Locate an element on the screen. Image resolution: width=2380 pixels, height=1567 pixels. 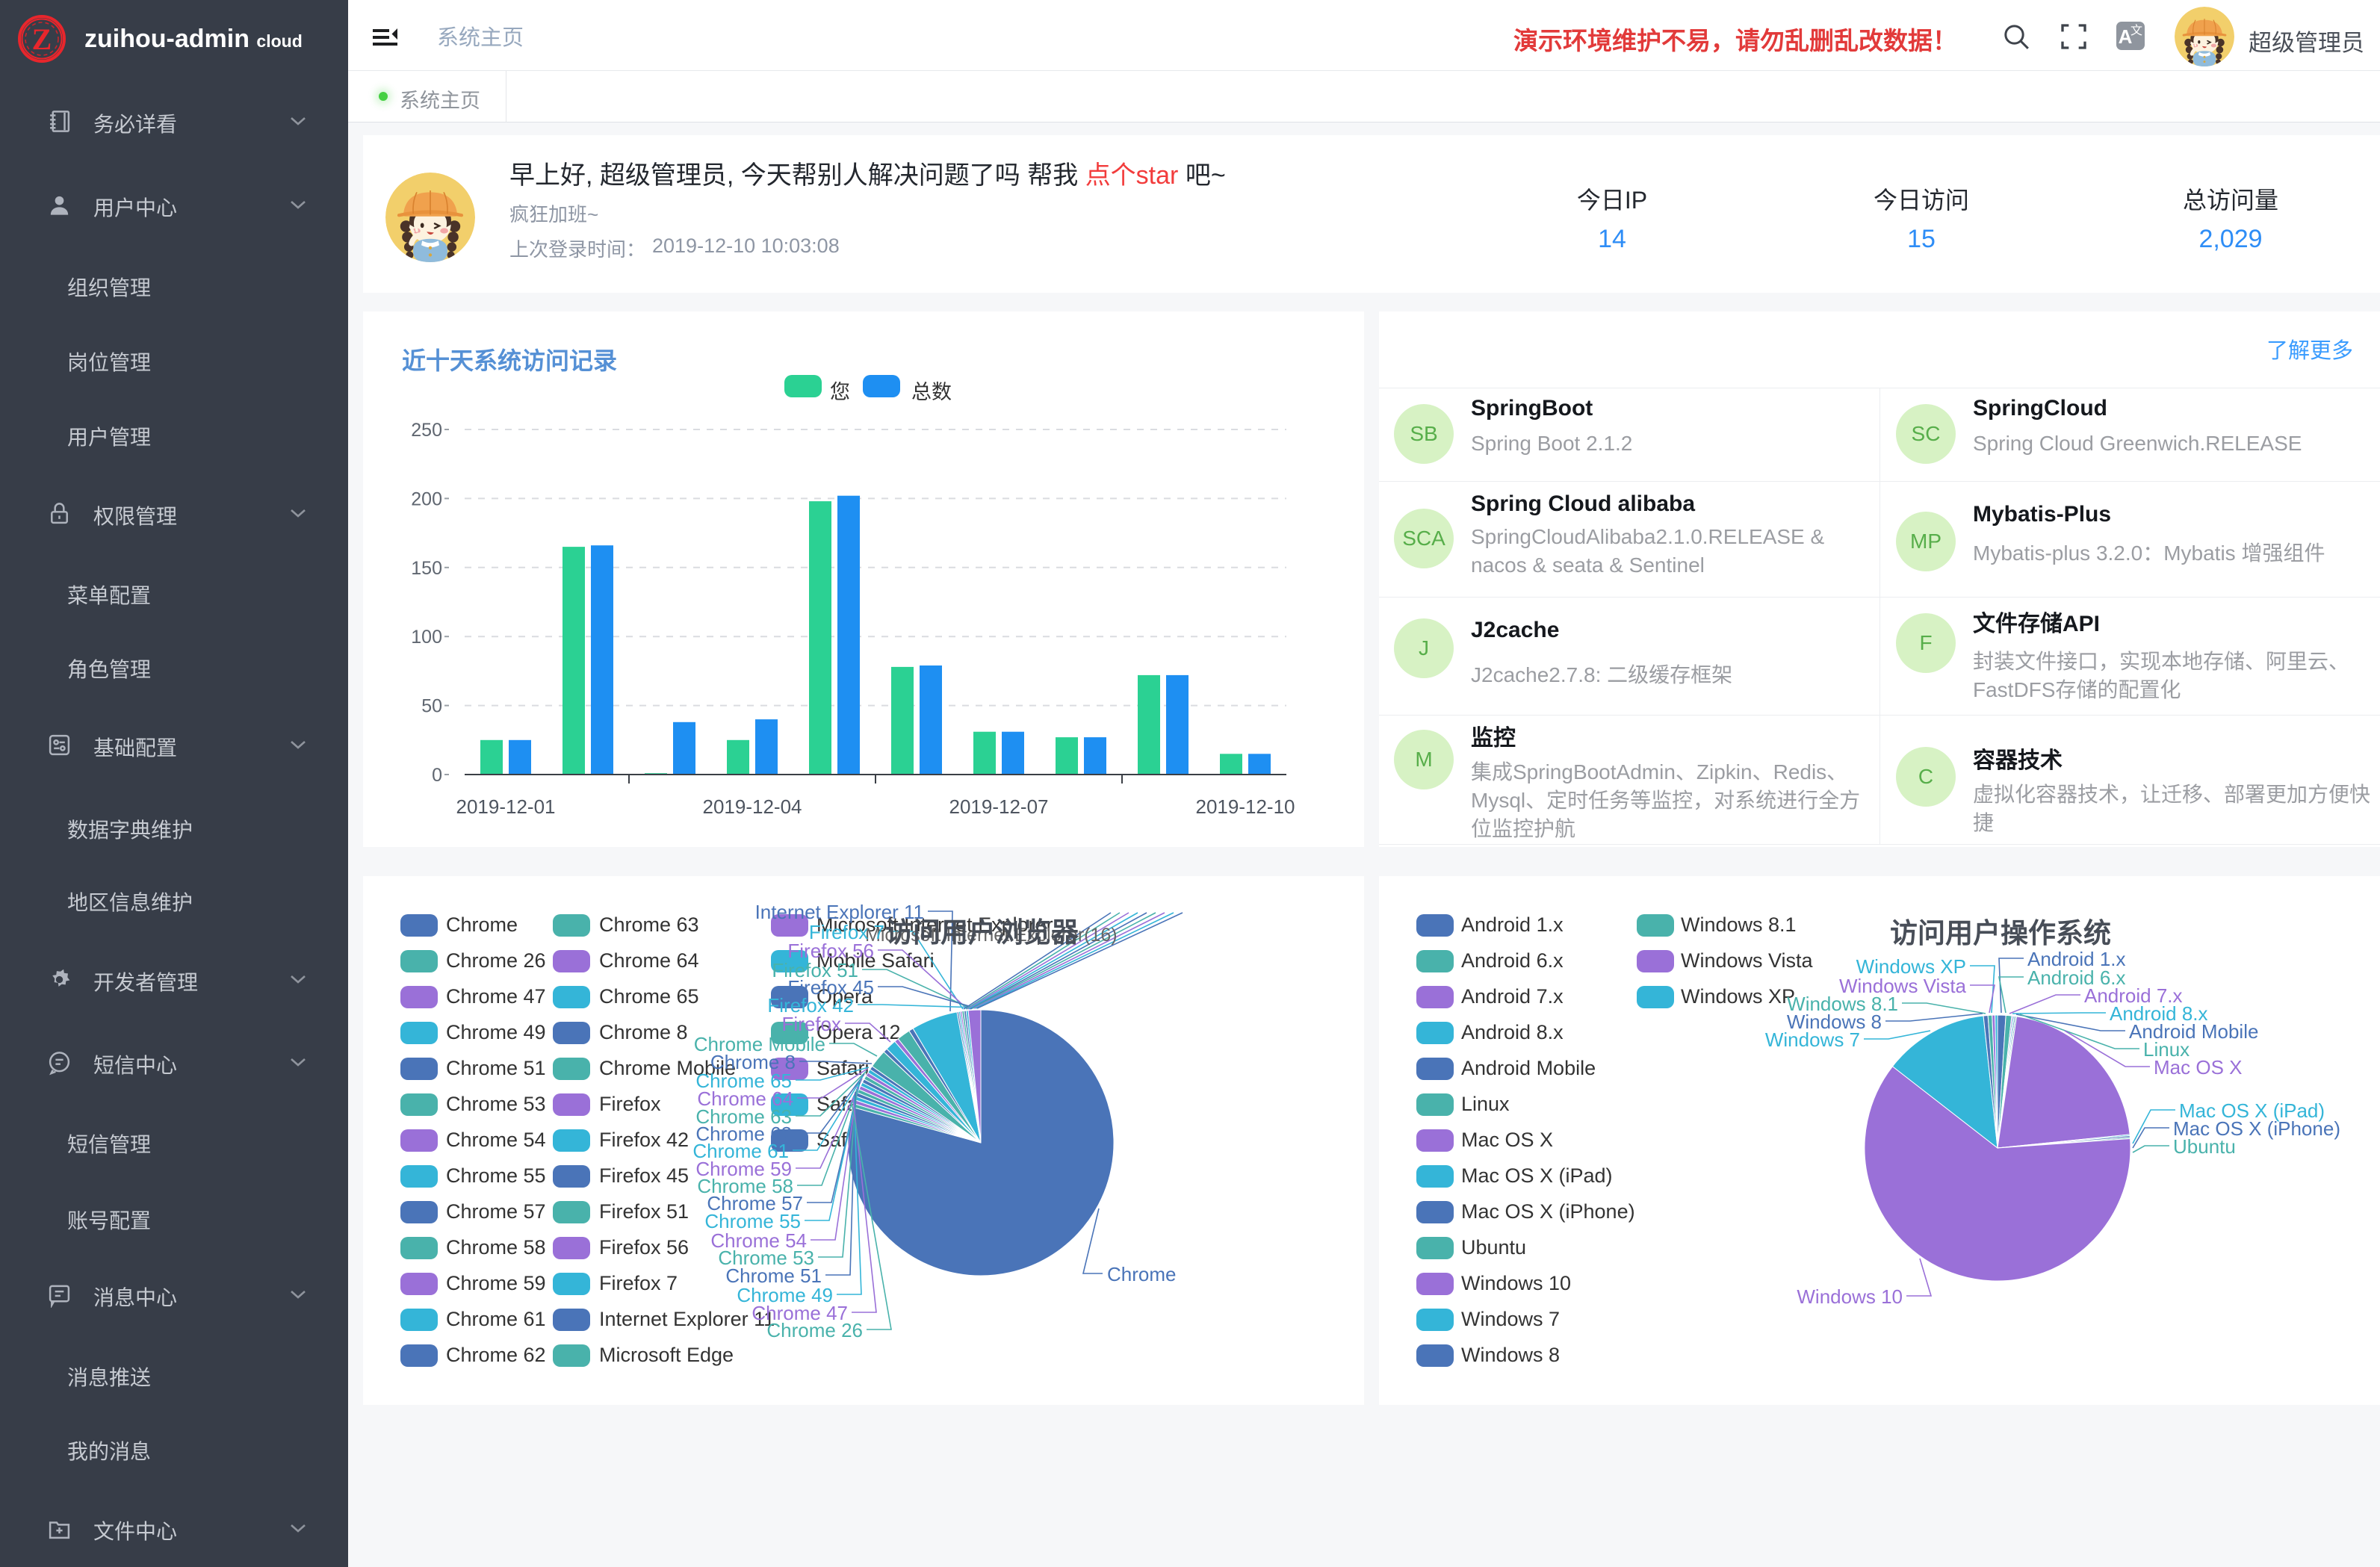
svg-text: 250 is located at coordinates (426, 431).